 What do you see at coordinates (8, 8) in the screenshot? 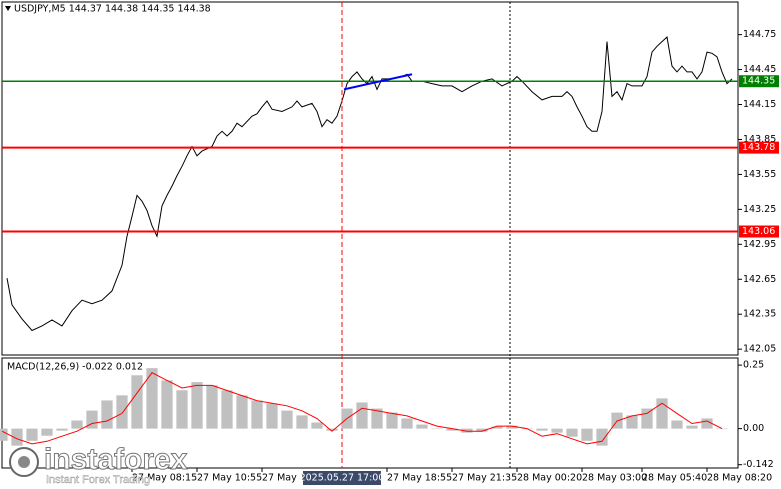
I see `menu-arrow` at bounding box center [8, 8].